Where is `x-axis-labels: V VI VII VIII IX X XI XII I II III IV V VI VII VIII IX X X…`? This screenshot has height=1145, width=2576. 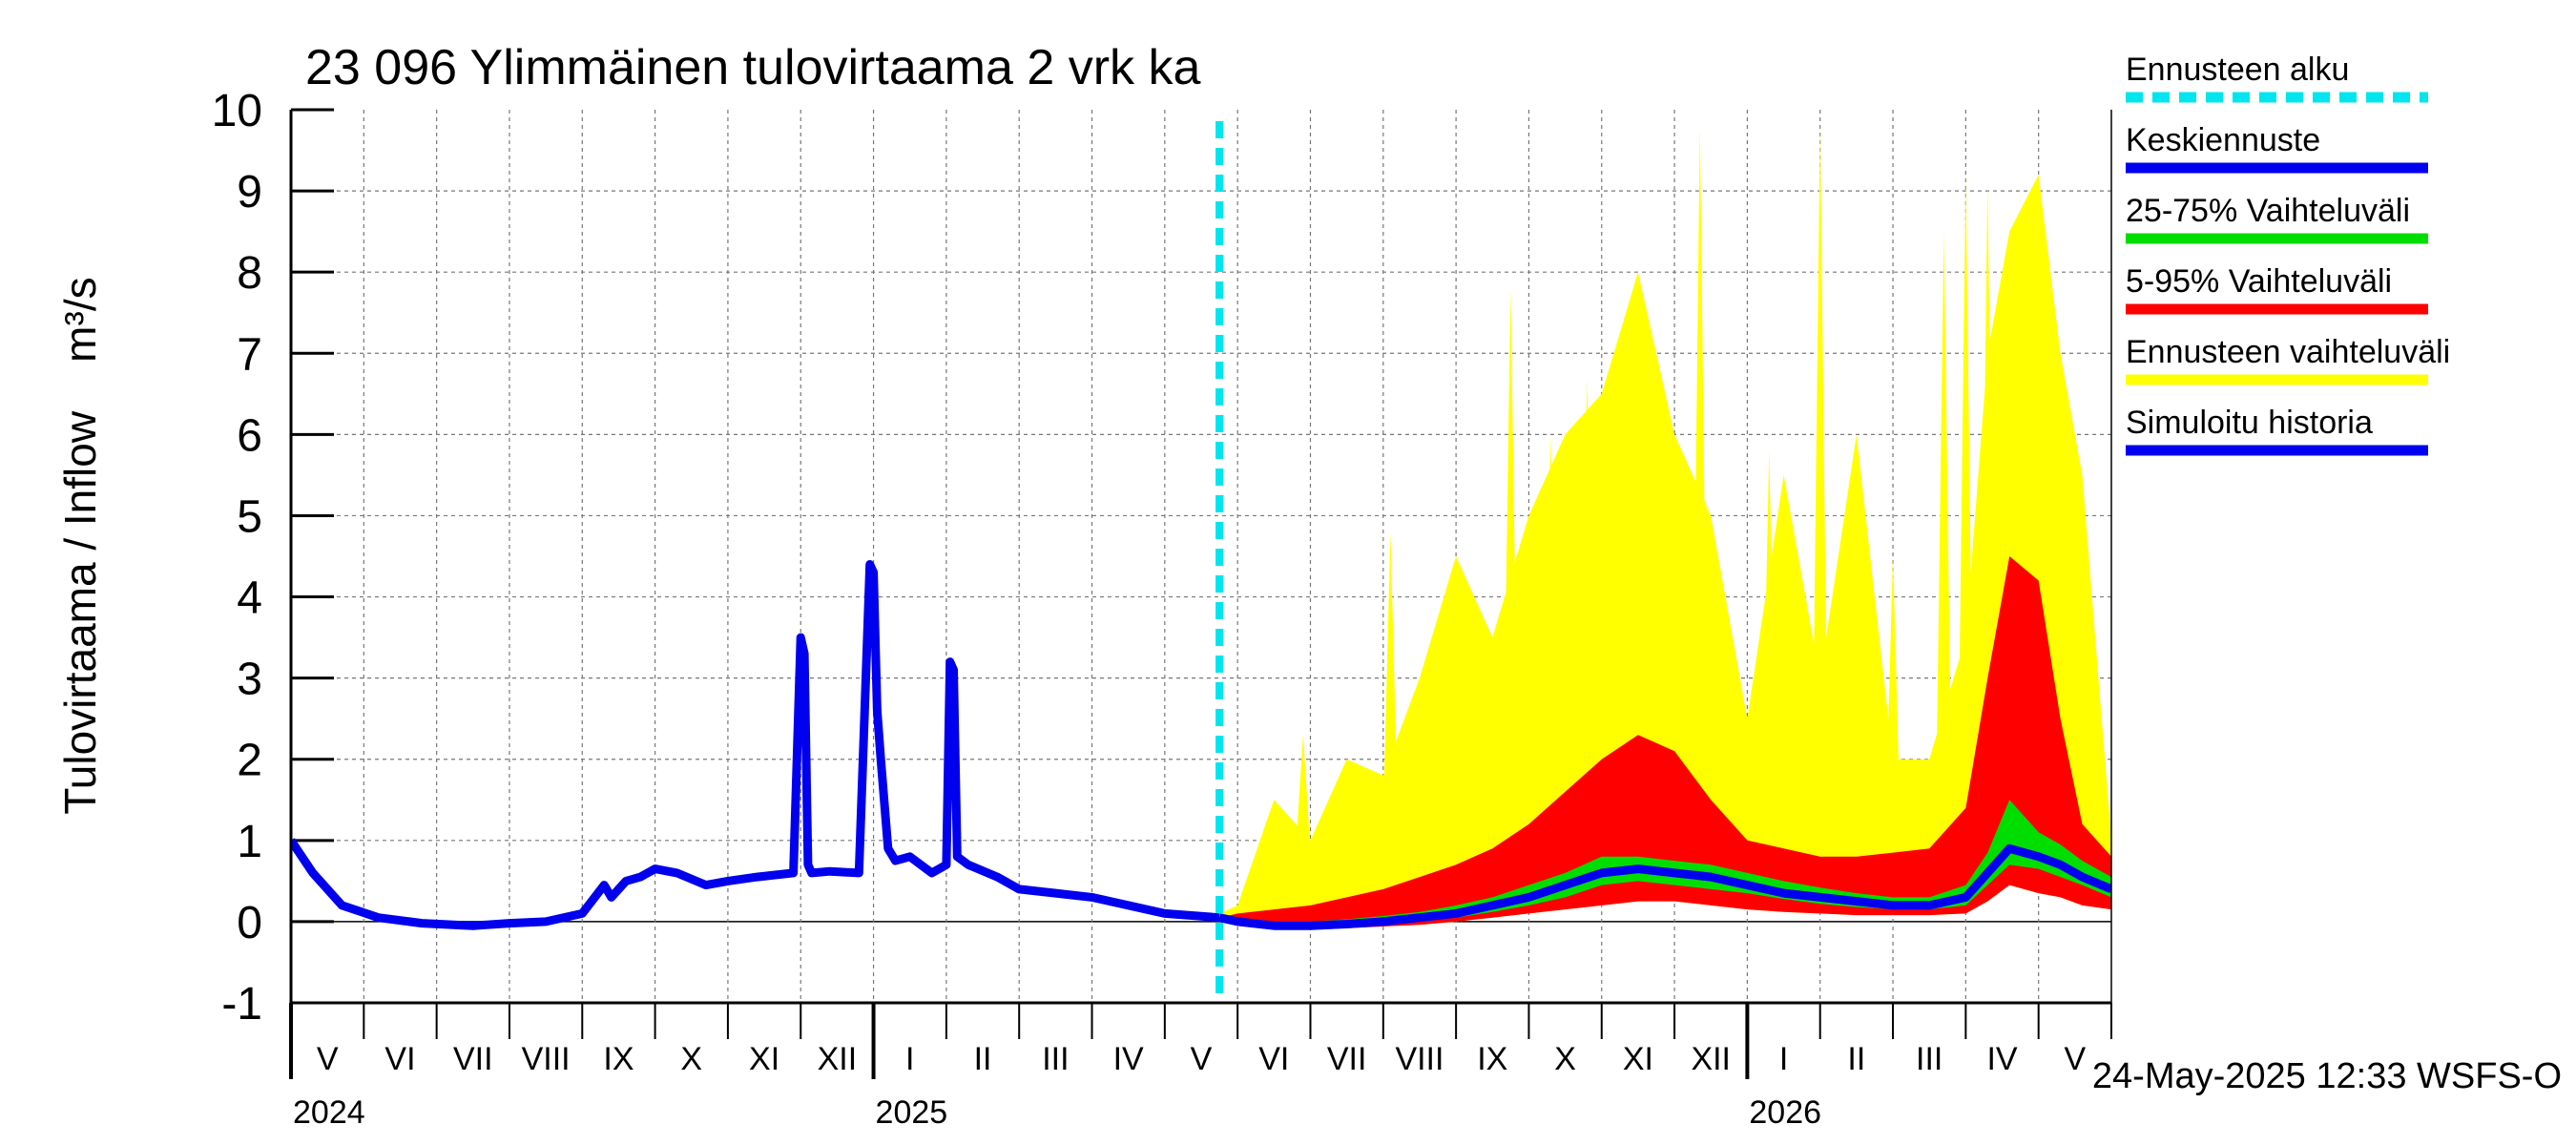
x-axis-labels: V VI VII VIII IX X XI XII I II III IV V VI VII VIII IX X X… is located at coordinates (1200, 1067).